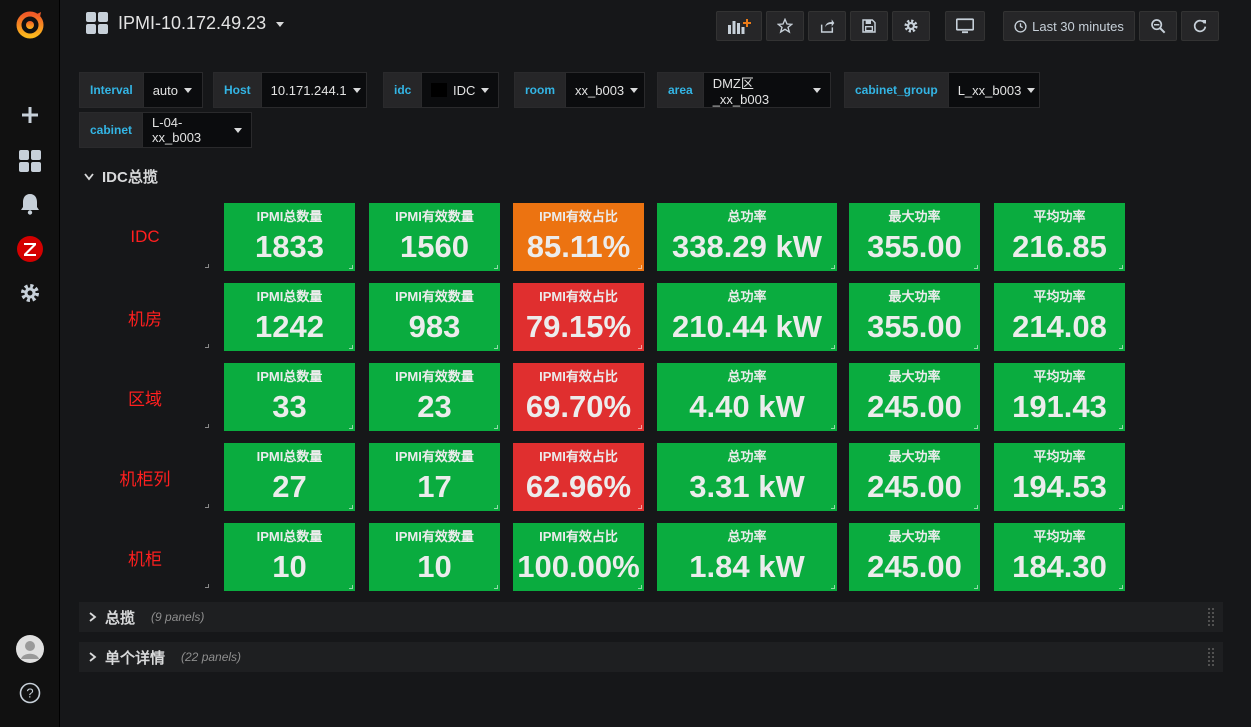 The width and height of the screenshot is (1251, 727). Describe the element at coordinates (434, 557) in the screenshot. I see `stat-panel: IPMI有效数量 10` at that location.